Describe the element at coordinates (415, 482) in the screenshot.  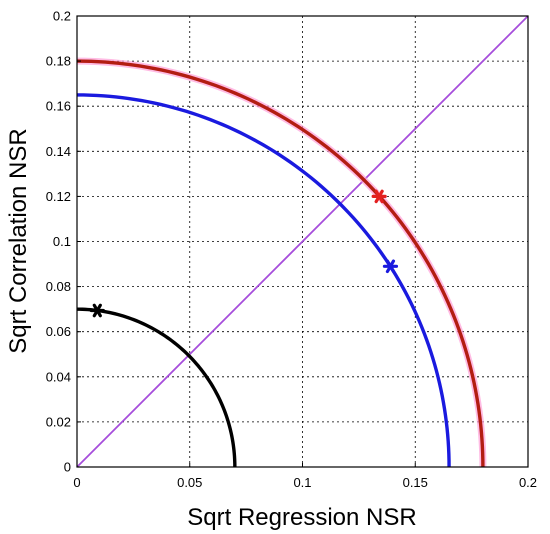
I see `x-tick-label: 0.15` at that location.